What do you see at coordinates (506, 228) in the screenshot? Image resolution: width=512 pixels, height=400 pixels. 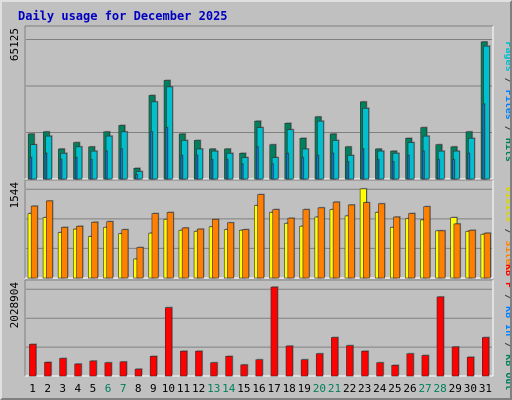 I see `panel-middle-legend: Visits / Sites` at bounding box center [506, 228].